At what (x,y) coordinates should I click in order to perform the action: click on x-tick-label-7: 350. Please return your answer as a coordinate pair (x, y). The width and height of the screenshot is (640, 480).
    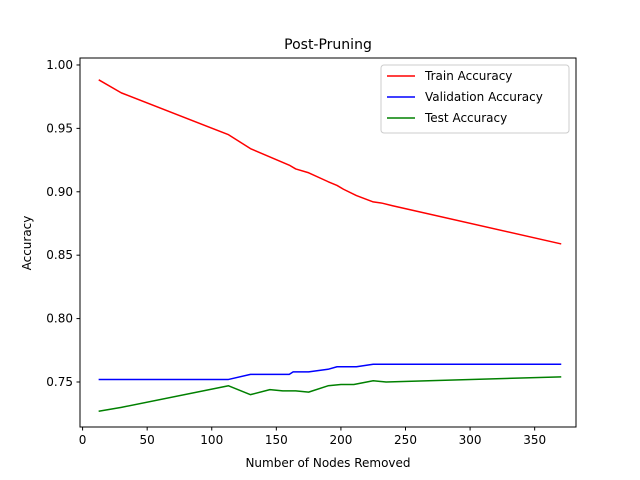
    Looking at the image, I should click on (534, 440).